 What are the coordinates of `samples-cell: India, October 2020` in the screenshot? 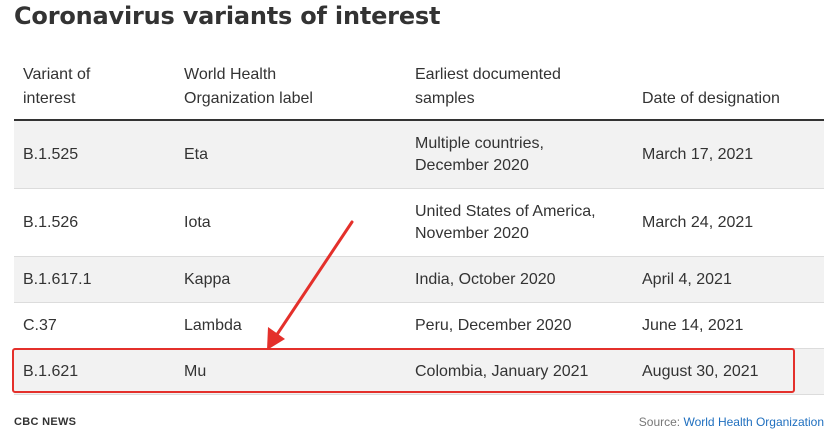 It's located at (485, 279).